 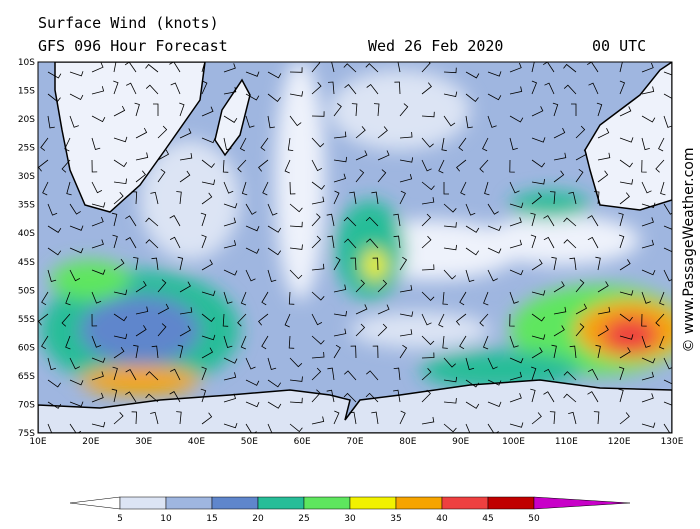 I want to click on lon-label: 40E, so click(x=196, y=442).